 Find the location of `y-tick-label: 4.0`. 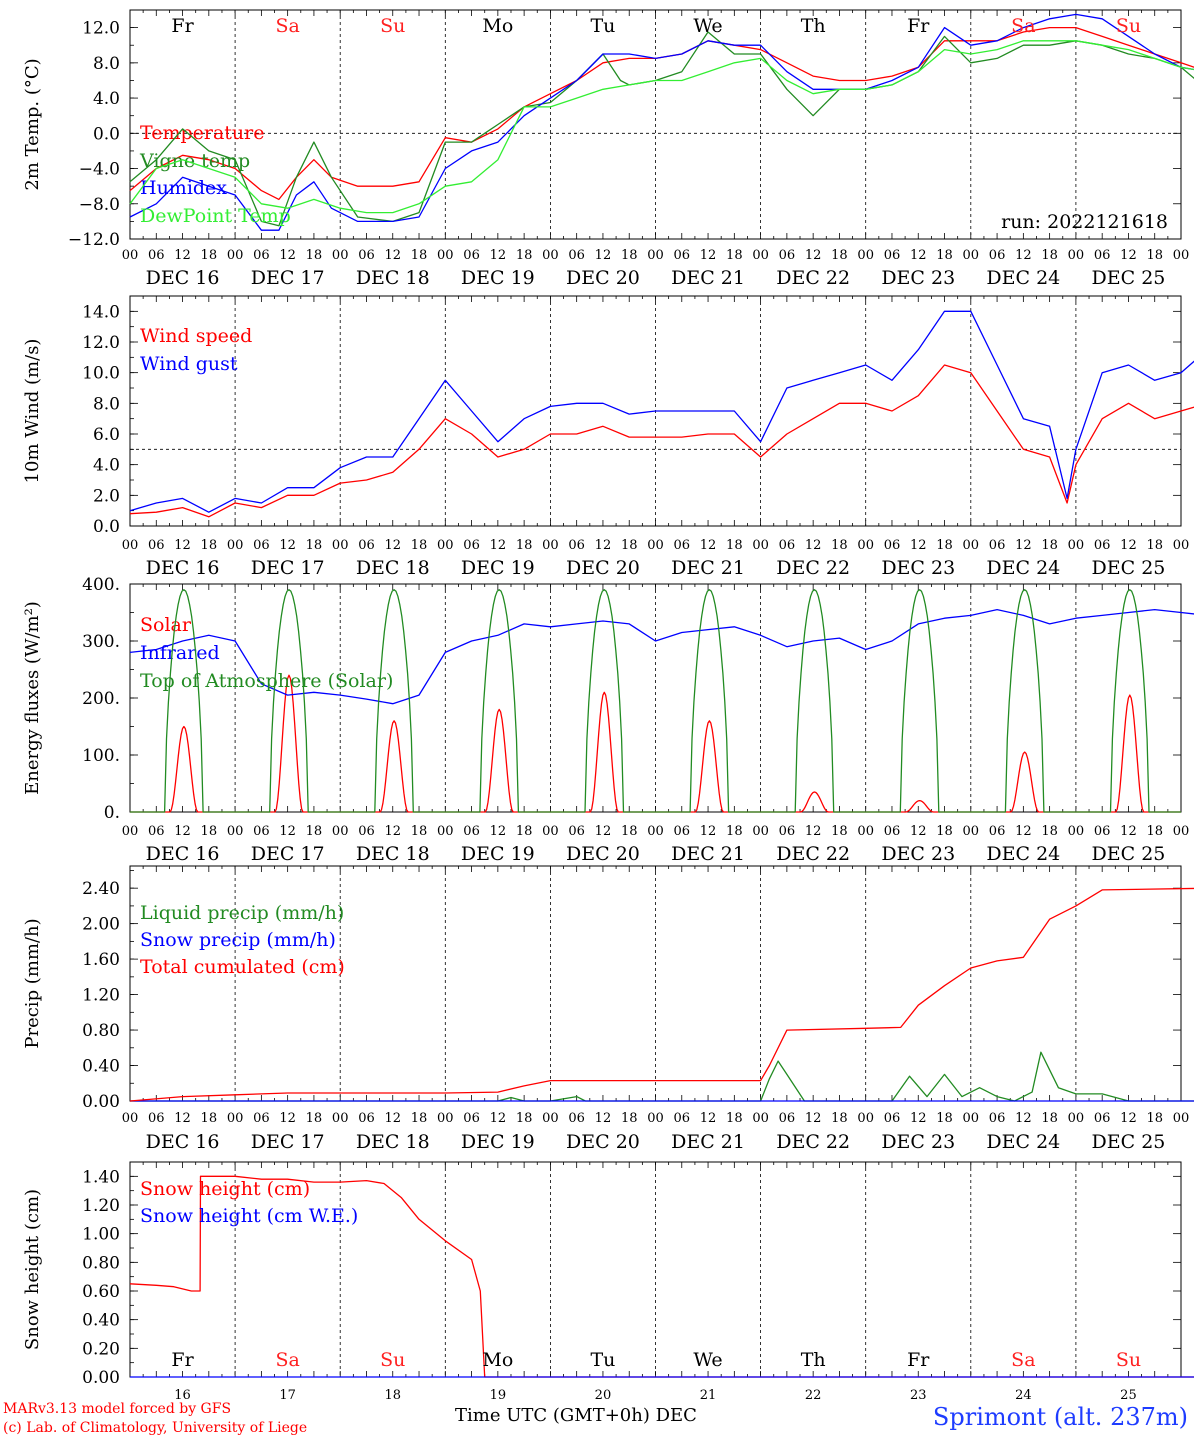

y-tick-label: 4.0 is located at coordinates (106, 99).